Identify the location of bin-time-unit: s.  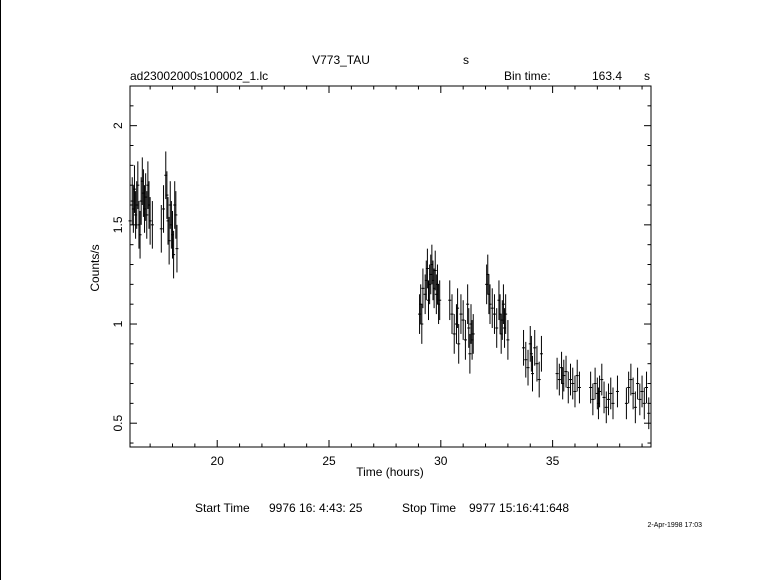
(647, 76).